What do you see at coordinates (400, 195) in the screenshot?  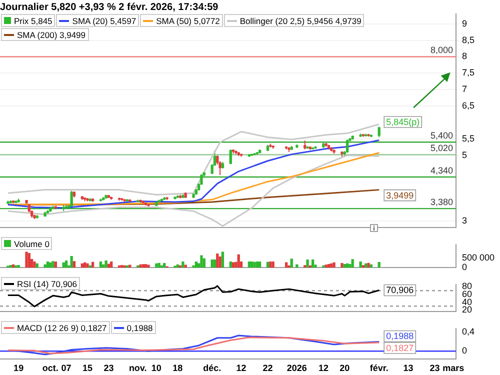 I see `annotation: 3,9499` at bounding box center [400, 195].